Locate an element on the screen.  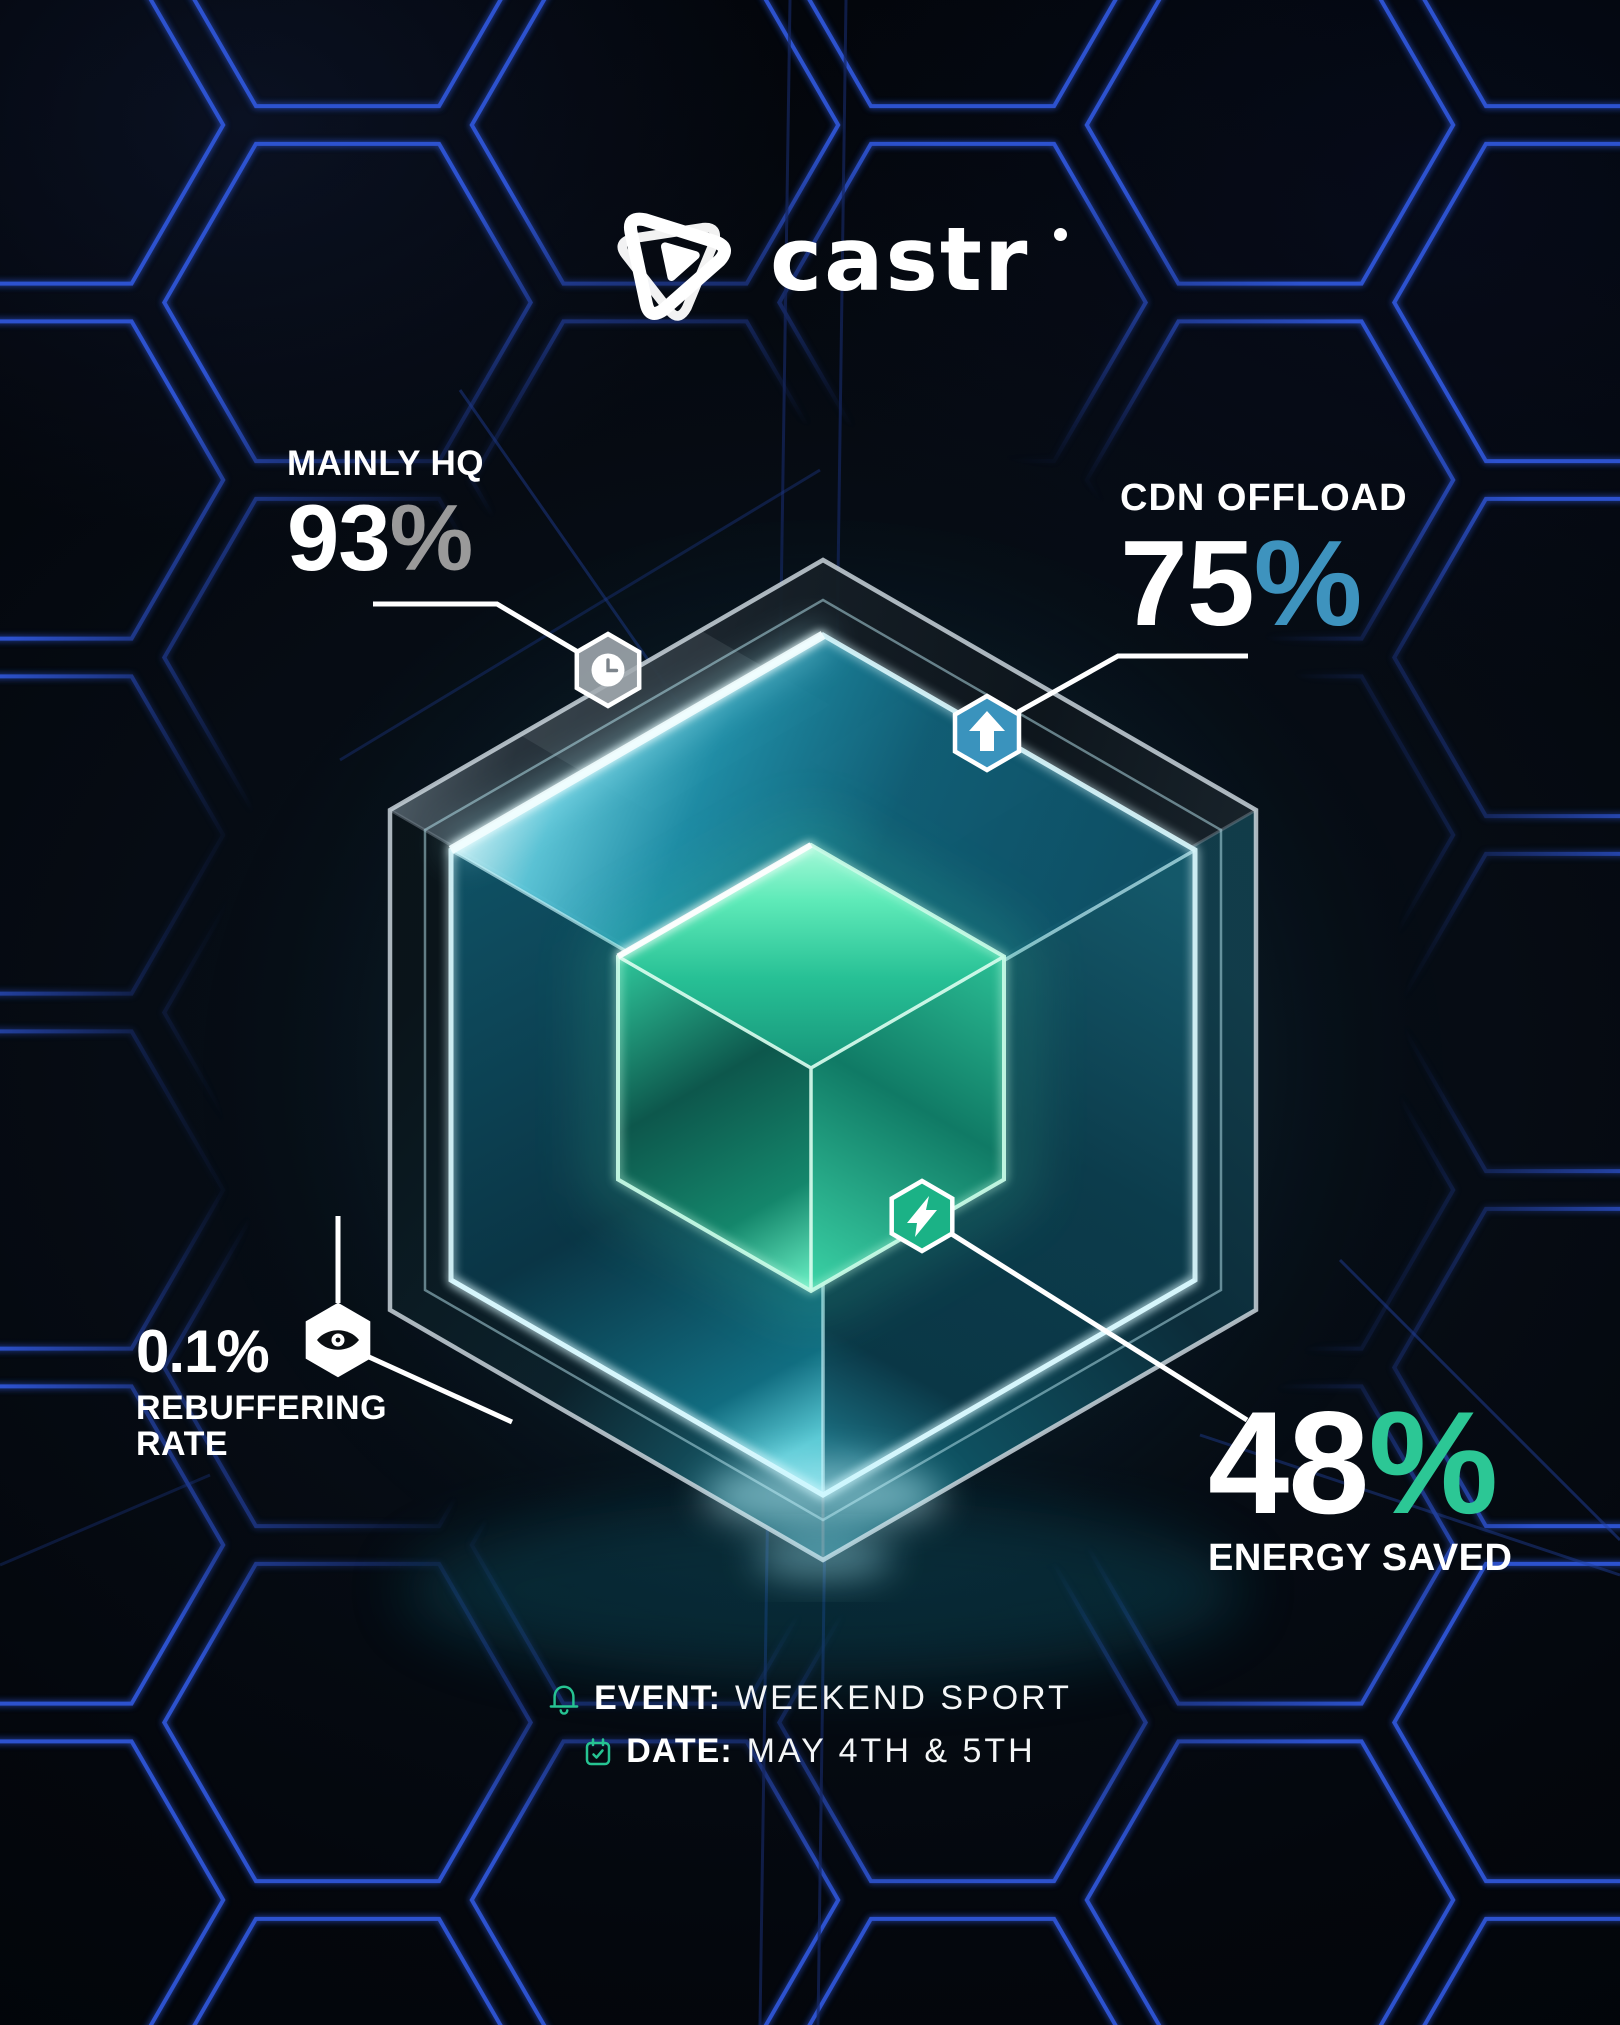
eye-icon is located at coordinates (338, 1340).